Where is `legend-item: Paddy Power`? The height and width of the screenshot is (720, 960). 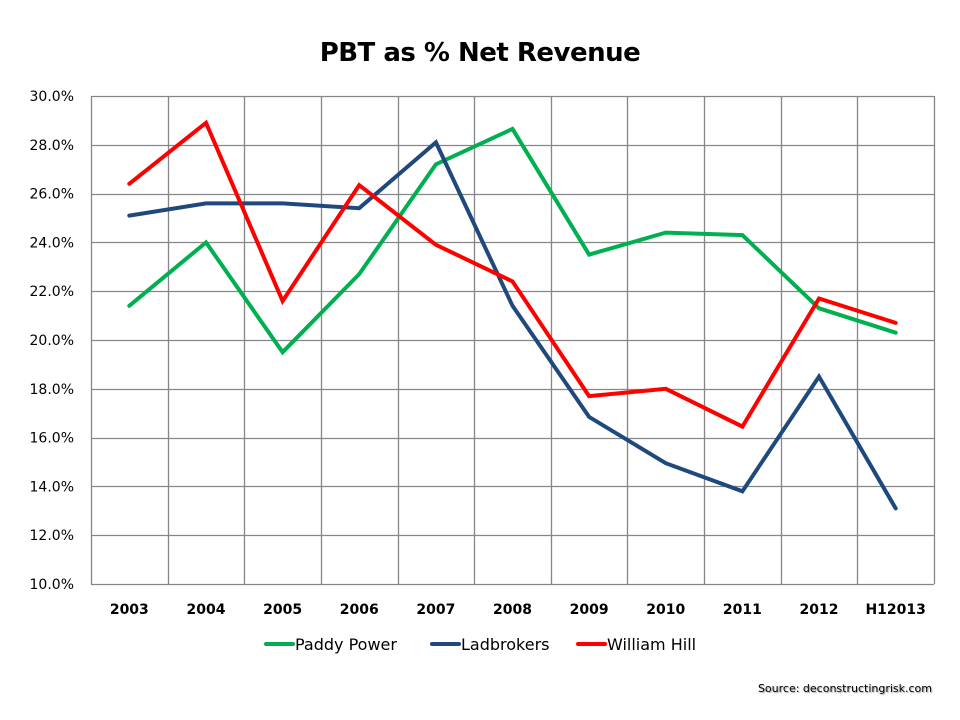 legend-item: Paddy Power is located at coordinates (330, 644).